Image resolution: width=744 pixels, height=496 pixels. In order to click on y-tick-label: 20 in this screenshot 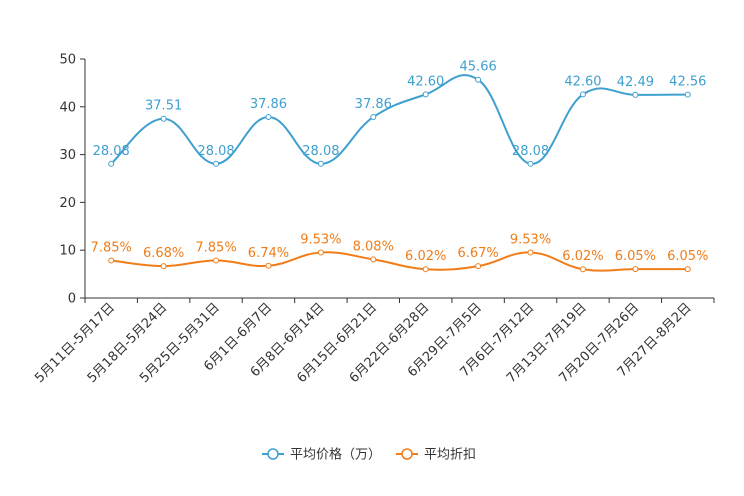, I will do `click(67, 203)`.